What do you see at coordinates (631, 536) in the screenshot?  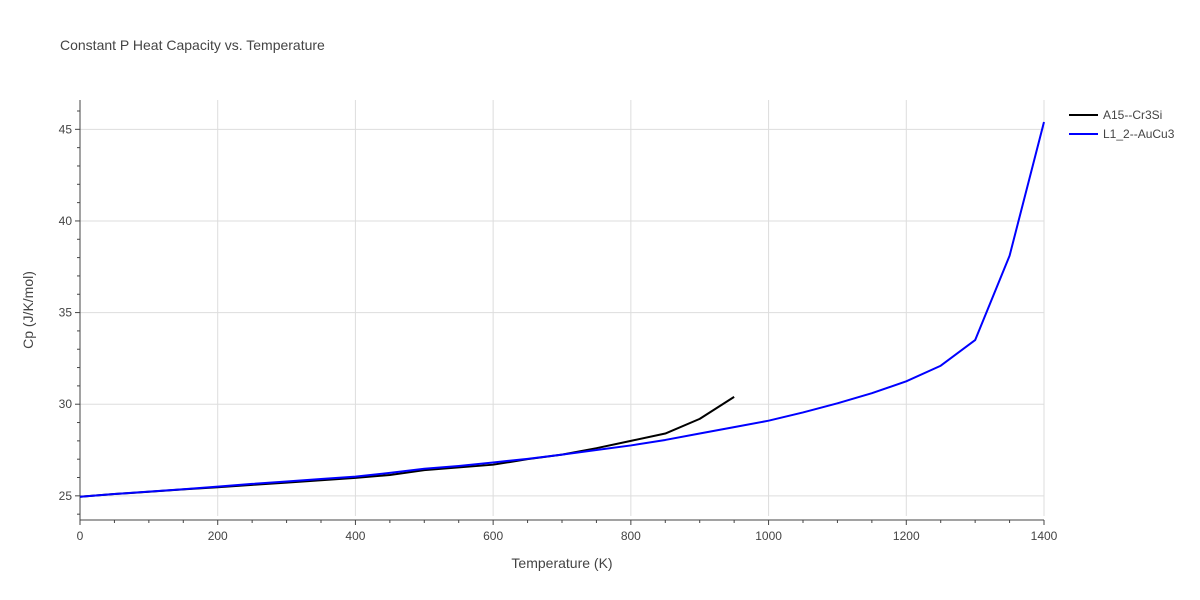 I see `x-tick-label: 800` at bounding box center [631, 536].